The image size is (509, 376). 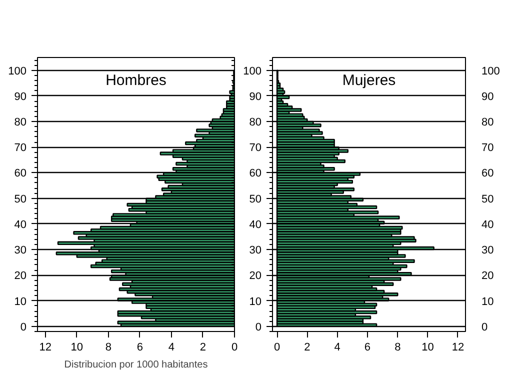 What do you see at coordinates (488, 174) in the screenshot?
I see `y2-tick-label: 60` at bounding box center [488, 174].